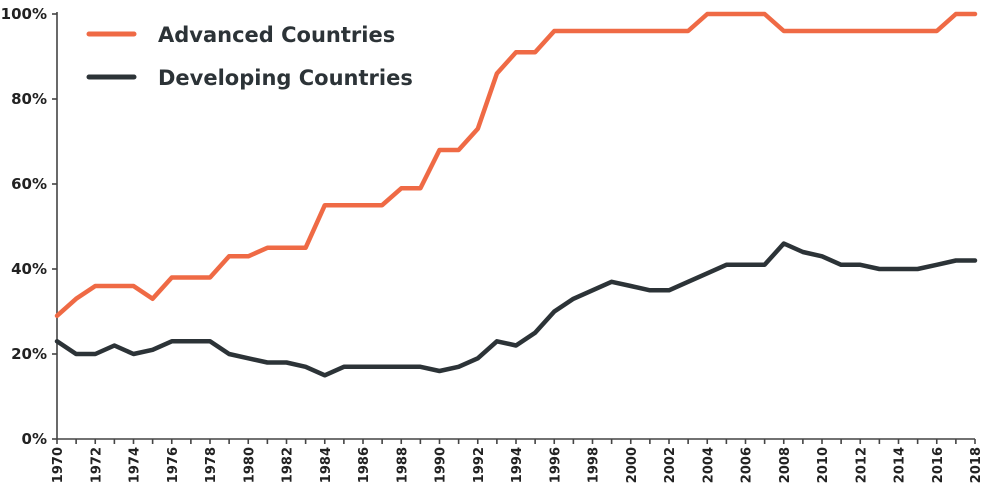  I want to click on legend: Advanced Countries Developing Countries, so click(249, 56).